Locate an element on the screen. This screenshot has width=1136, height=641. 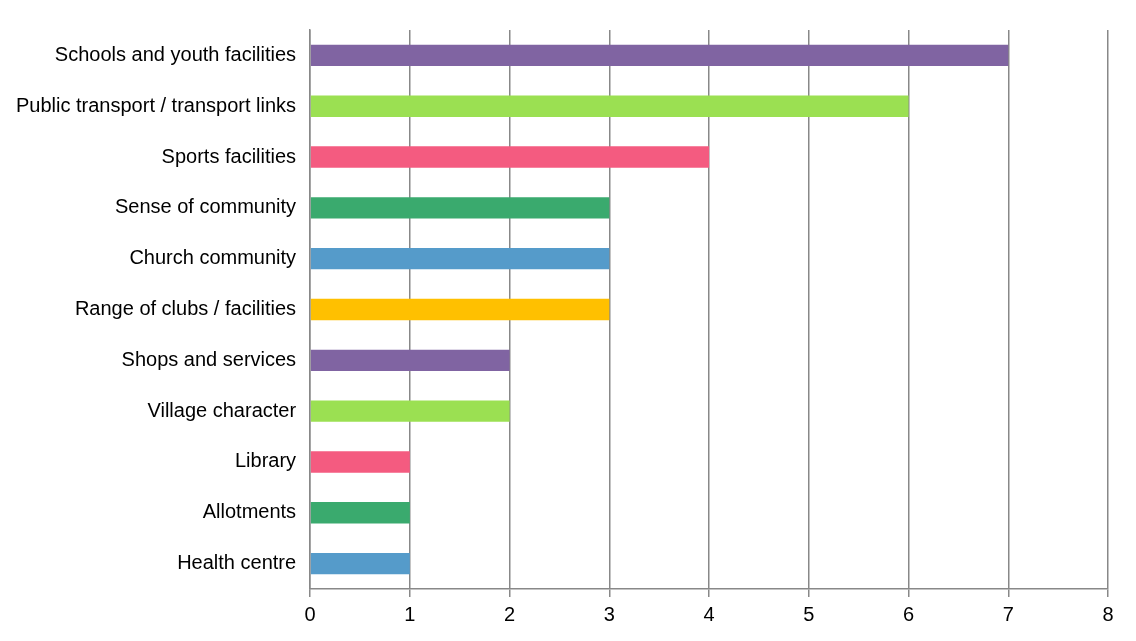
x-tick-label: 7 is located at coordinates (1008, 613).